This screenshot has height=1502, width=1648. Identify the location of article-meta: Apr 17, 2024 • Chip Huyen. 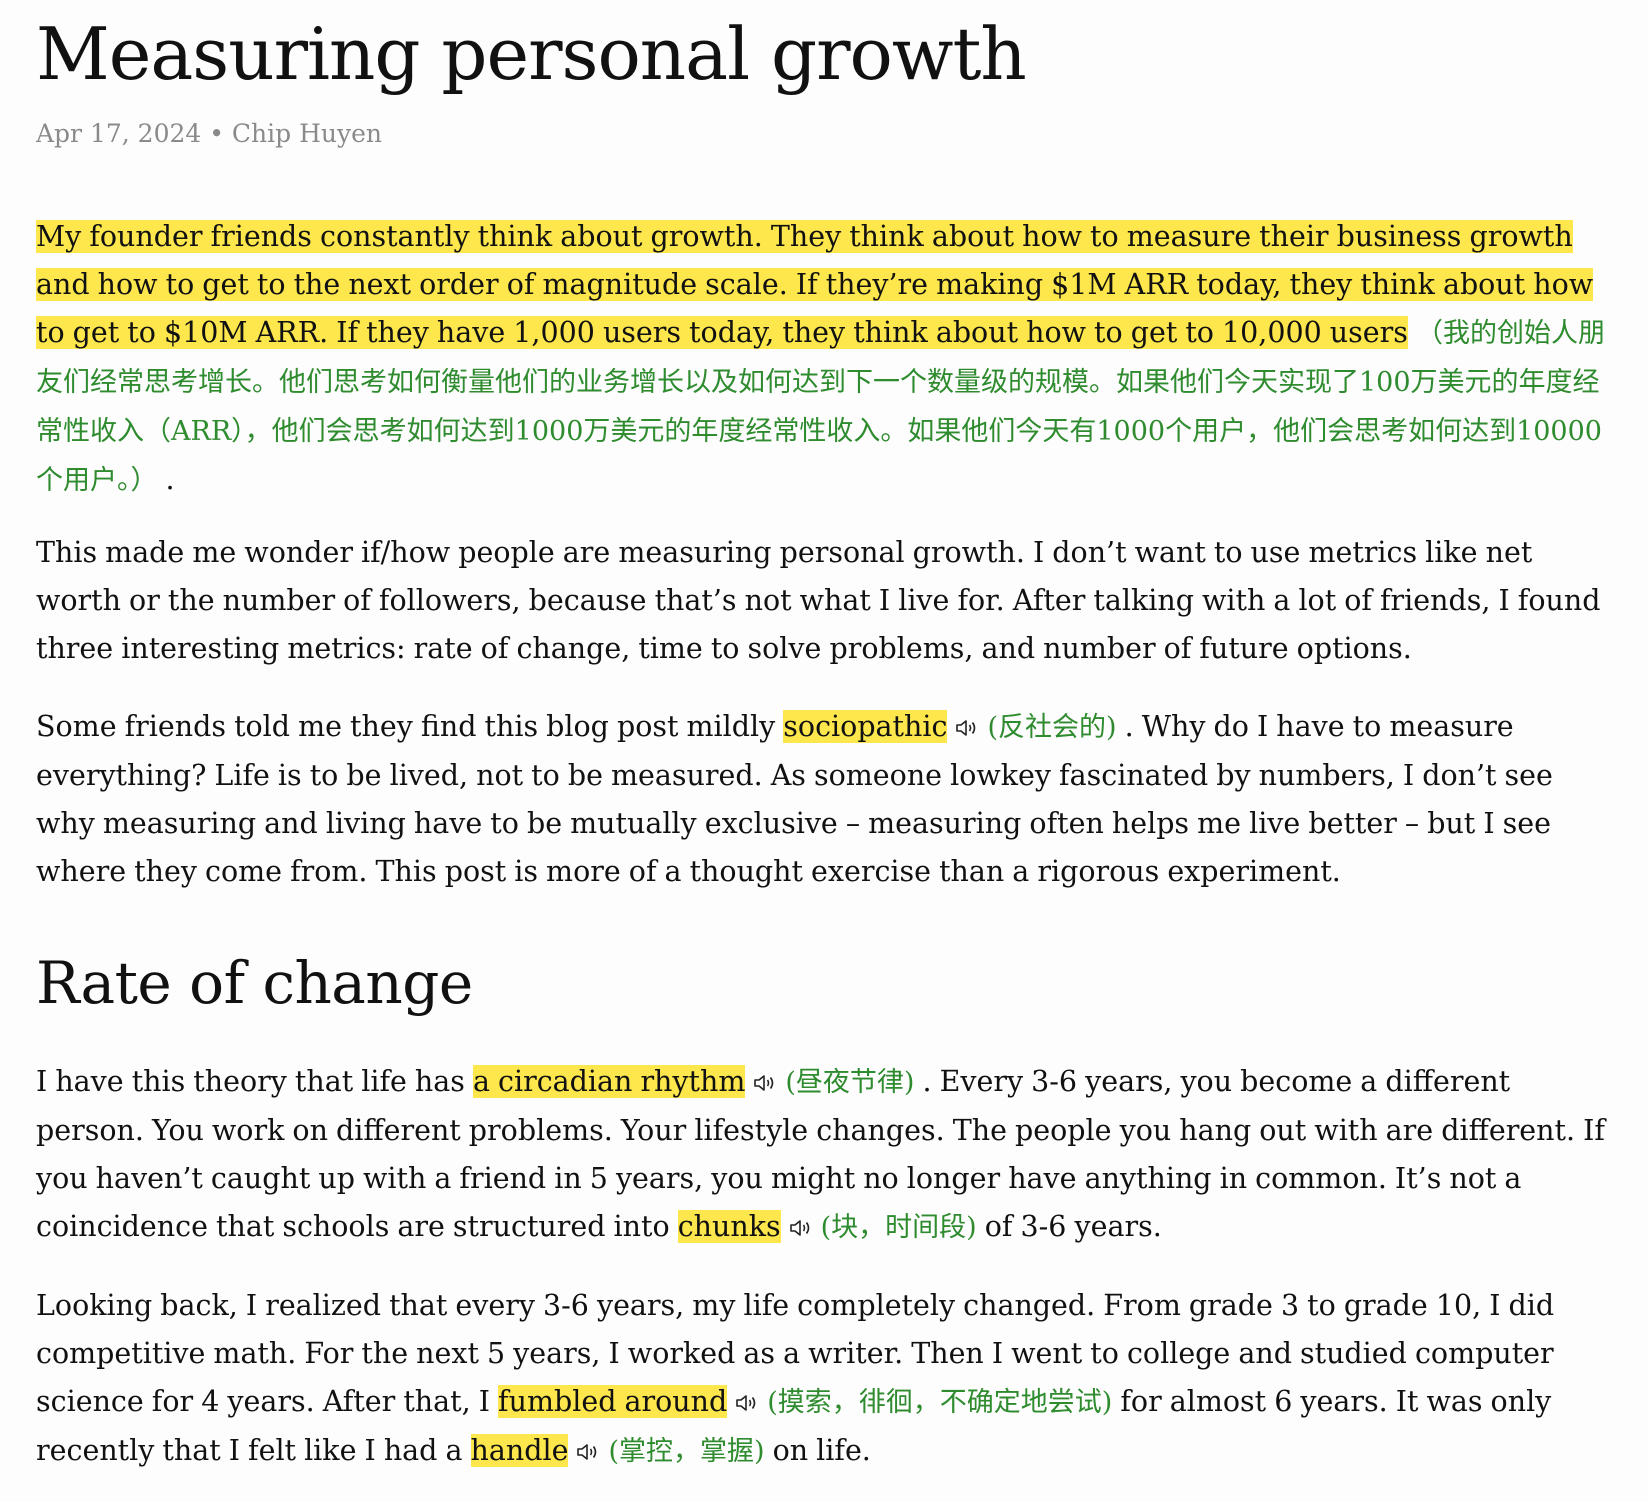
(209, 133).